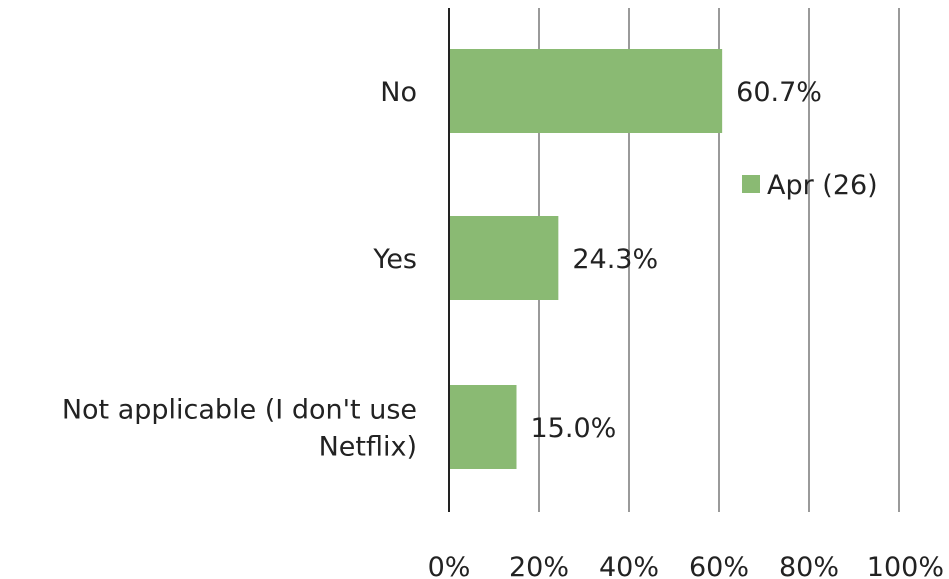 This screenshot has width=949, height=579. I want to click on category-label-2-line-0: Not applicable (I don't use, so click(239, 410).